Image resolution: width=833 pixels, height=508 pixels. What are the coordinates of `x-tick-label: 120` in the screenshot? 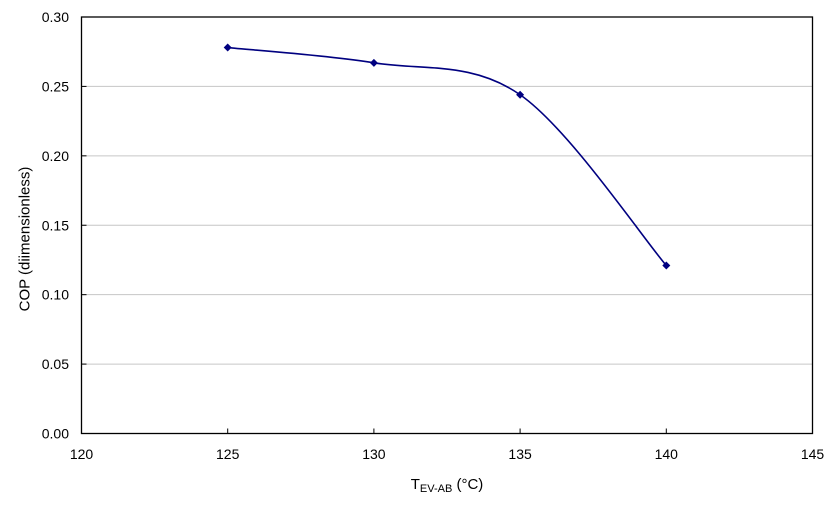 It's located at (82, 454).